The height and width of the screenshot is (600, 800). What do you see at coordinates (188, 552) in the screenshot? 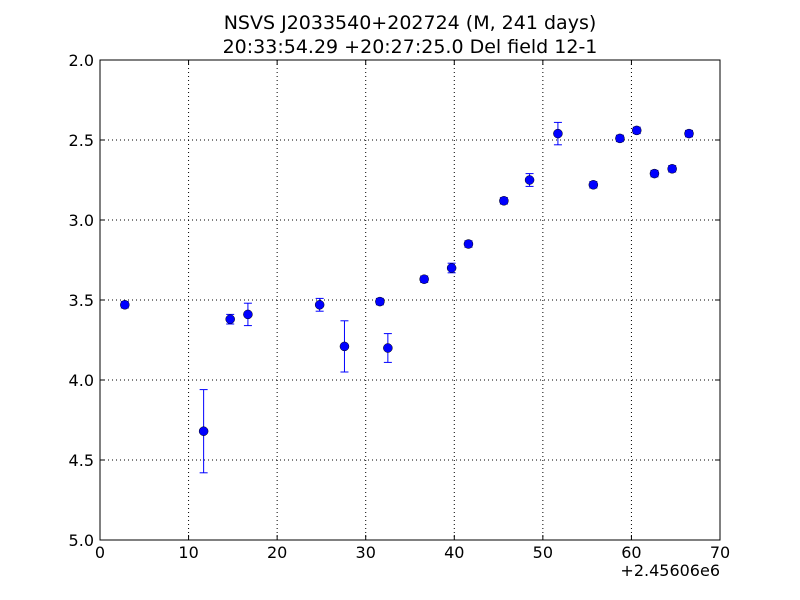
I see `x-tick-label: 10` at bounding box center [188, 552].